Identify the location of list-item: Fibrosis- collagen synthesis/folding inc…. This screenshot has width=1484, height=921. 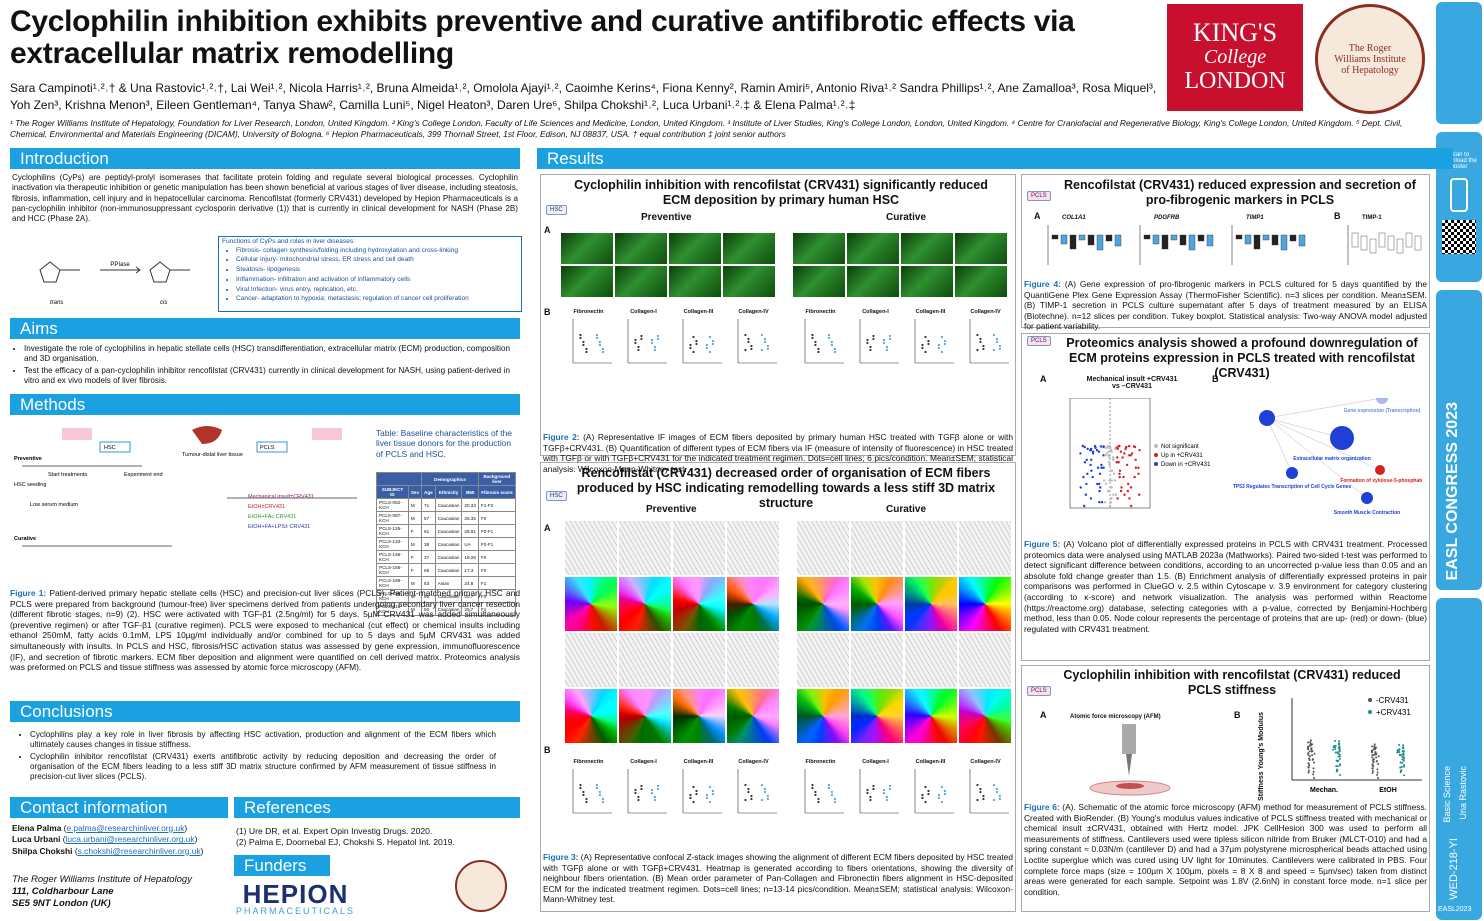
(377, 251).